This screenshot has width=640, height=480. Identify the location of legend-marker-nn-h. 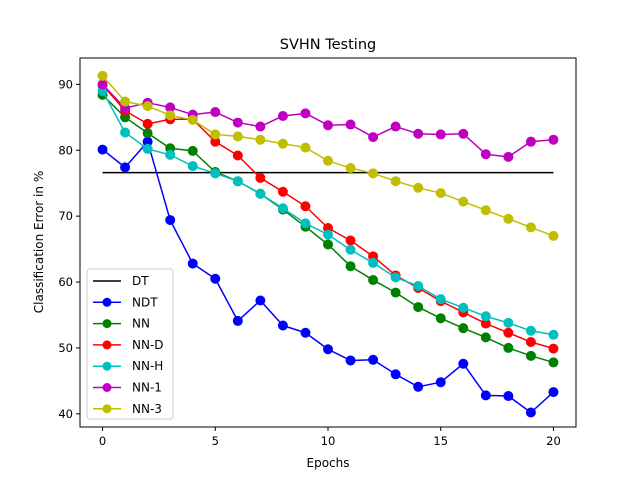
(107, 366).